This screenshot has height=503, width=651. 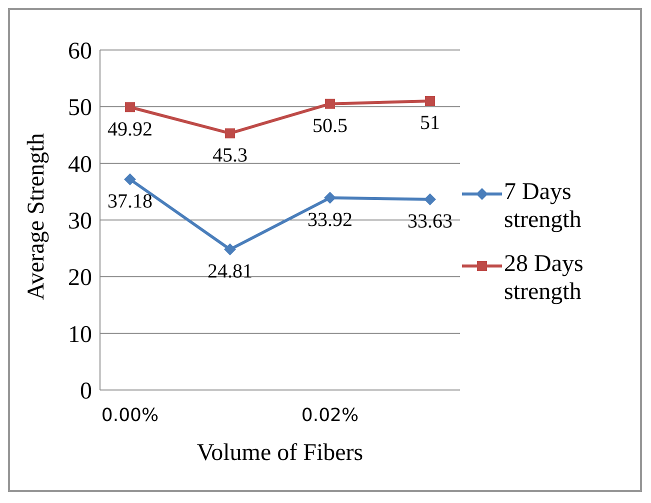 What do you see at coordinates (86, 391) in the screenshot?
I see `y-tick-label: 0` at bounding box center [86, 391].